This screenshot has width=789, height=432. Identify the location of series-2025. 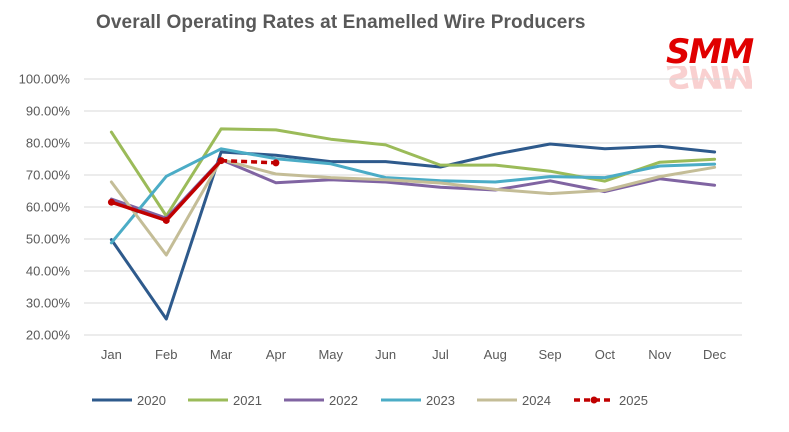
(193, 190).